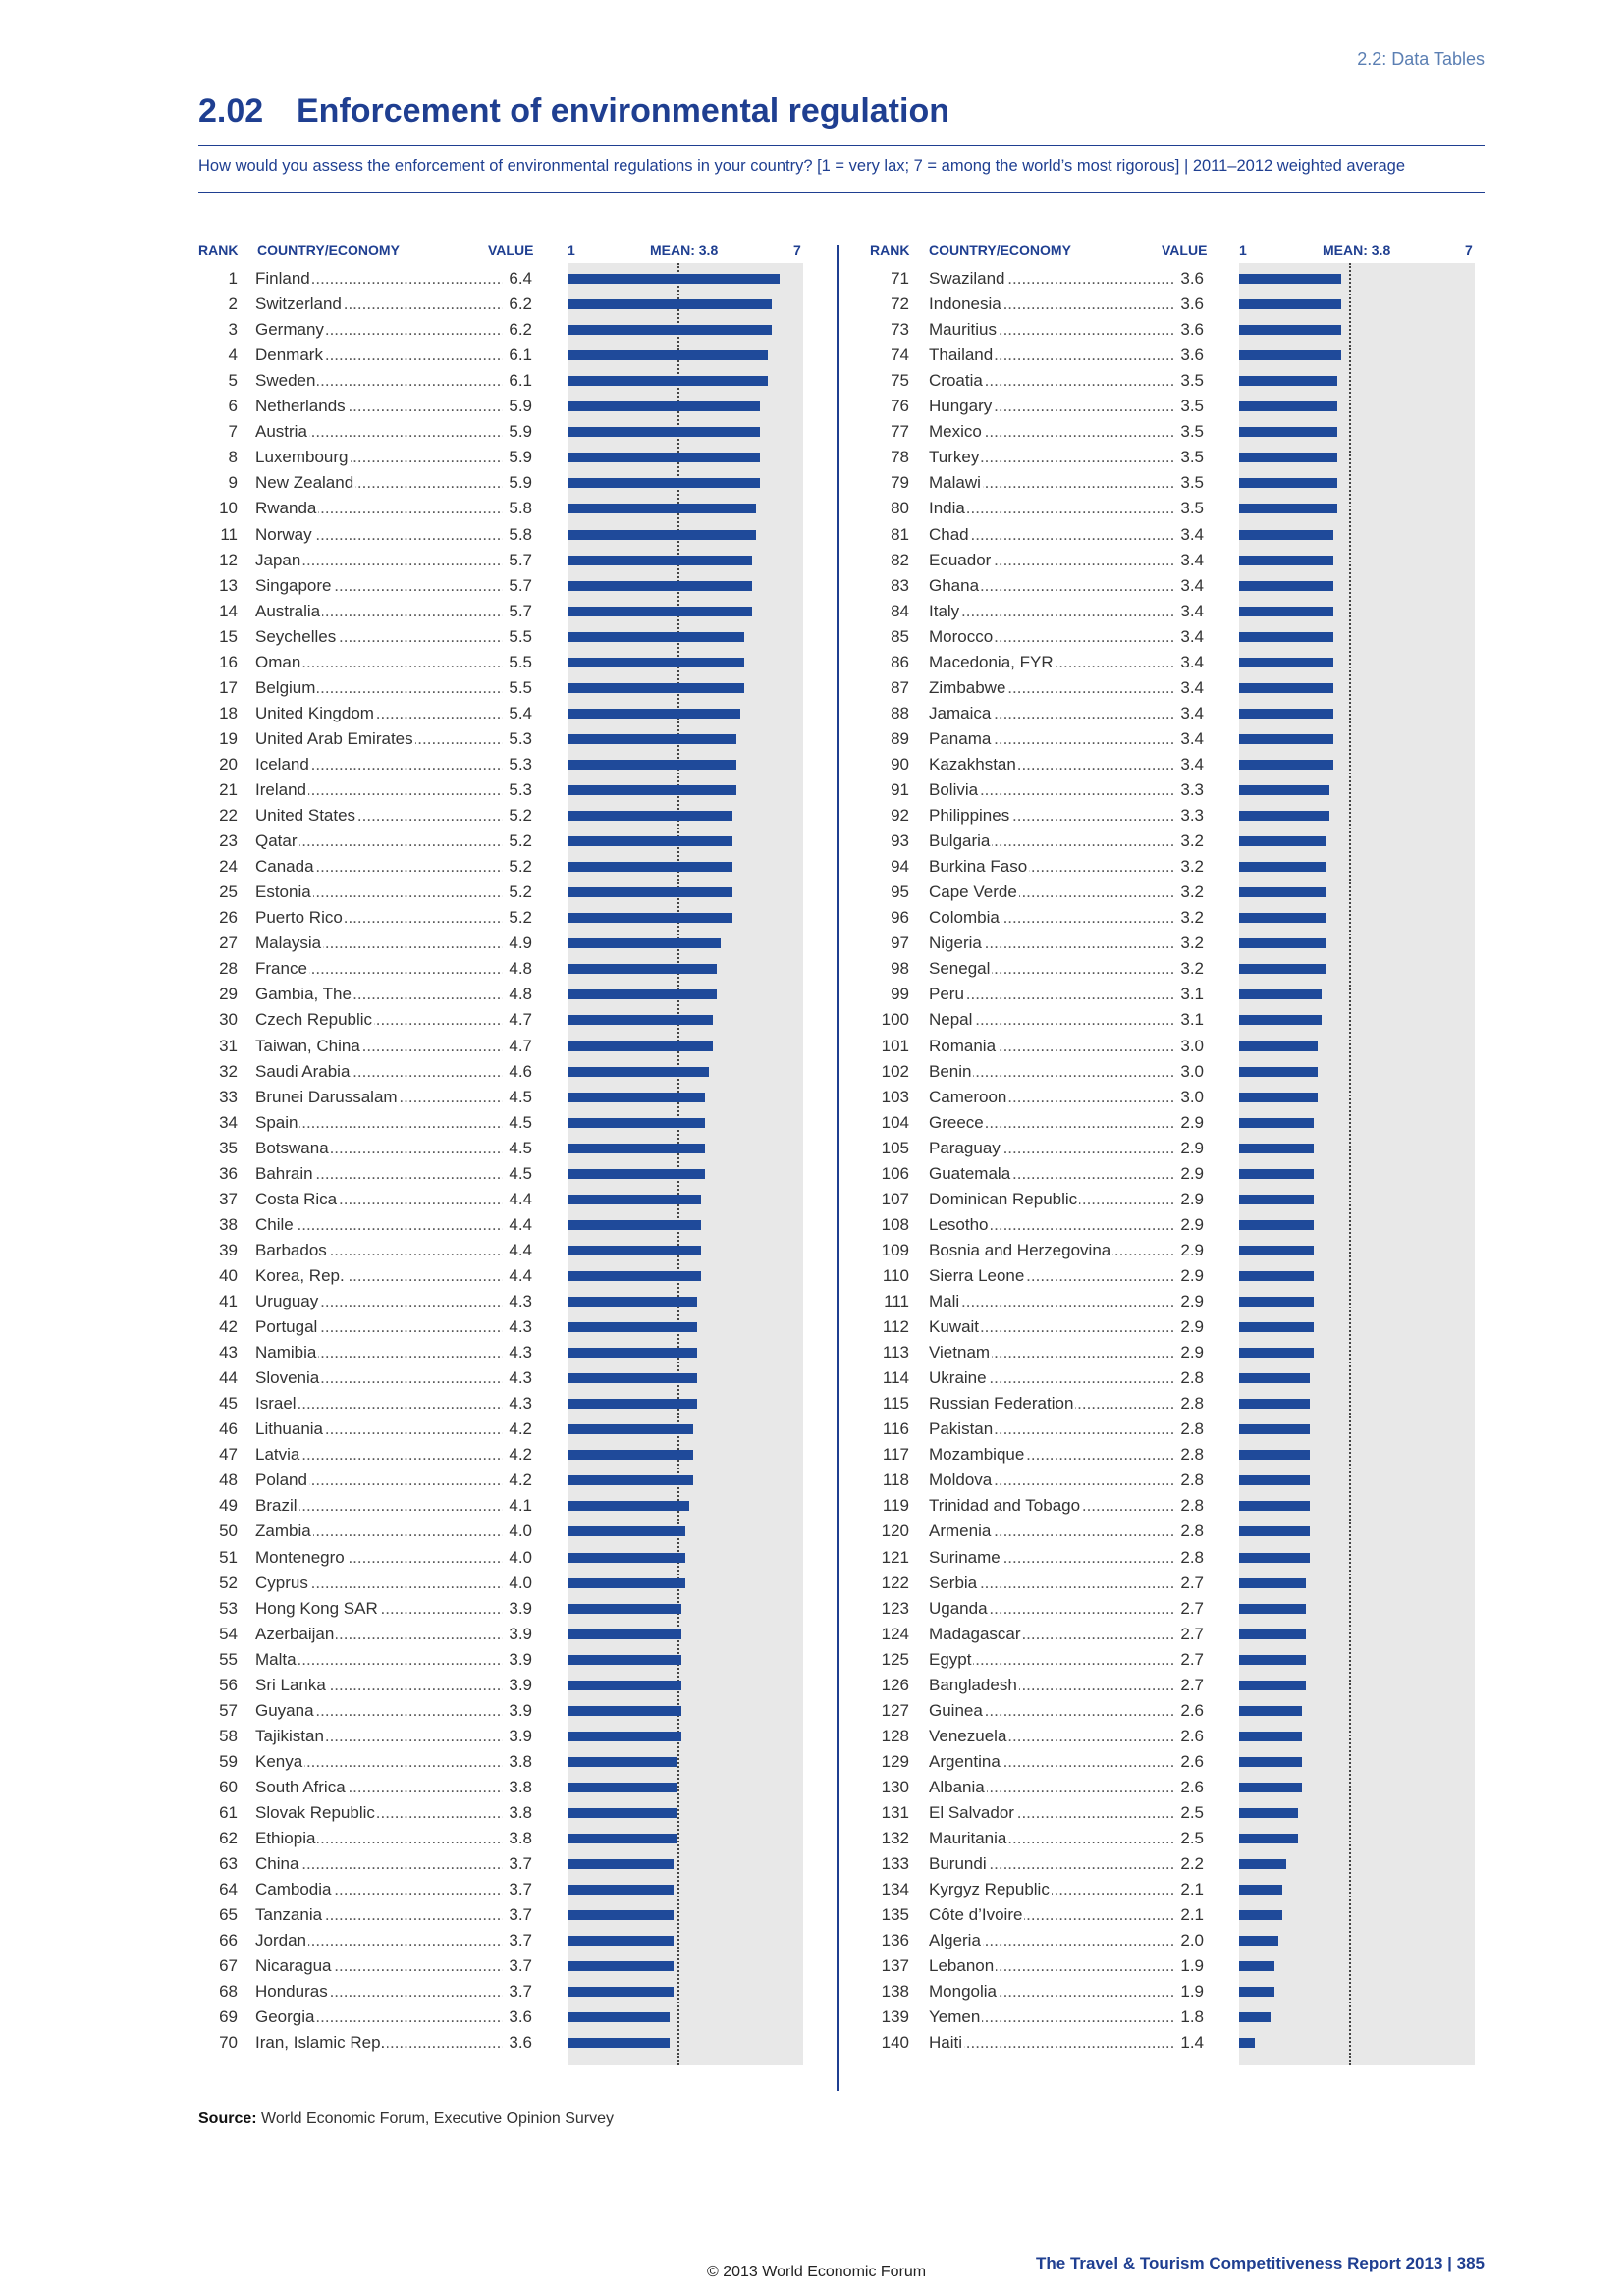 This screenshot has height=2296, width=1624. I want to click on rank-cell: 48, so click(228, 1480).